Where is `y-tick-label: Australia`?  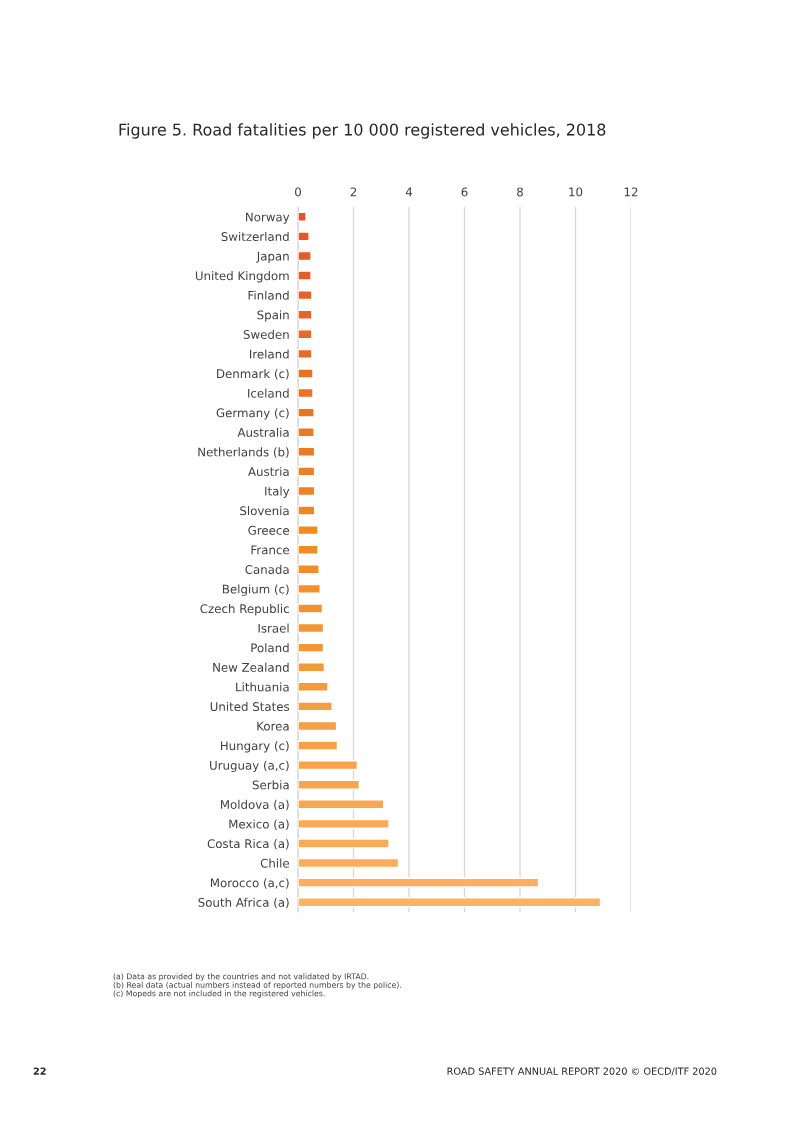
y-tick-label: Australia is located at coordinates (263, 432).